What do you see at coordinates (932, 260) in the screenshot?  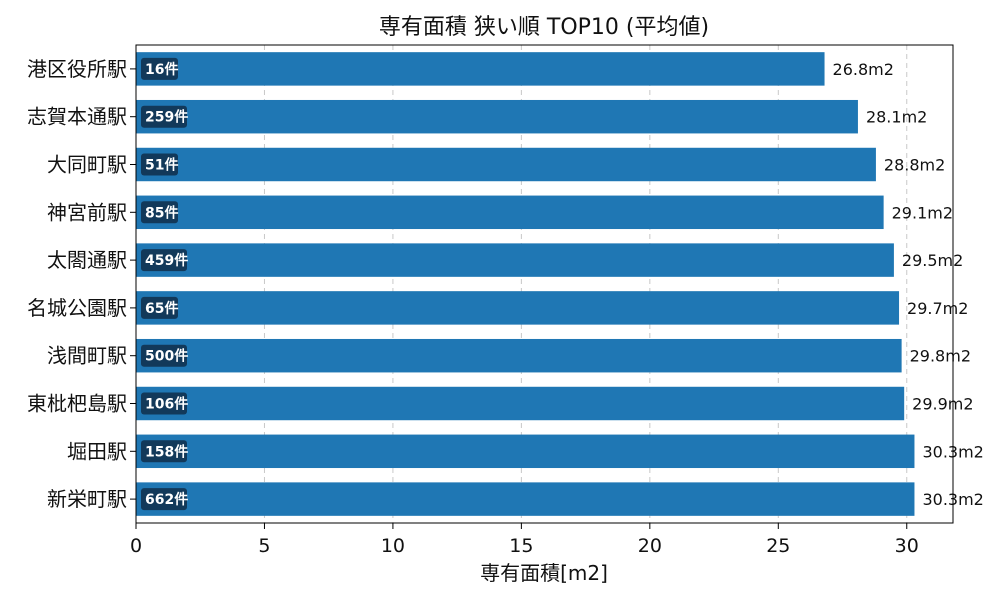 I see `value-label: 29.5m2` at bounding box center [932, 260].